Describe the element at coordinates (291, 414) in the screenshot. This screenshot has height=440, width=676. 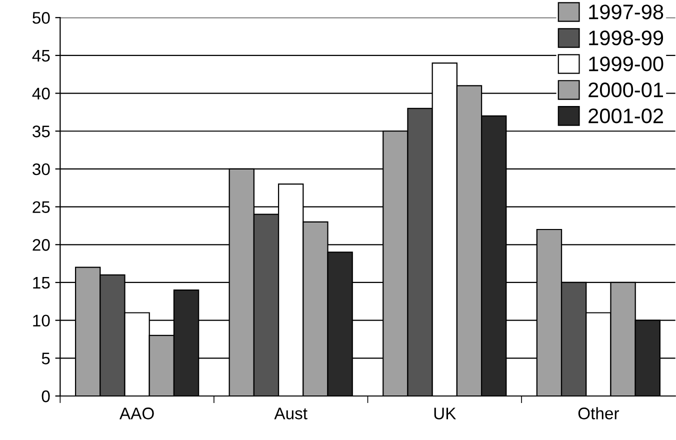
I see `x-tick-label: Aust` at that location.